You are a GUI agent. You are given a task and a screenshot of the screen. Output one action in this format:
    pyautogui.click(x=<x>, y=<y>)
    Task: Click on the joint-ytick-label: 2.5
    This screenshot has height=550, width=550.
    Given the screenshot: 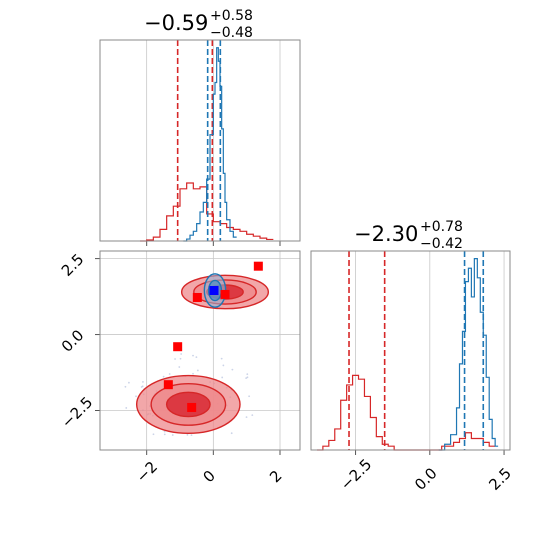 What is the action you would take?
    pyautogui.click(x=73, y=265)
    